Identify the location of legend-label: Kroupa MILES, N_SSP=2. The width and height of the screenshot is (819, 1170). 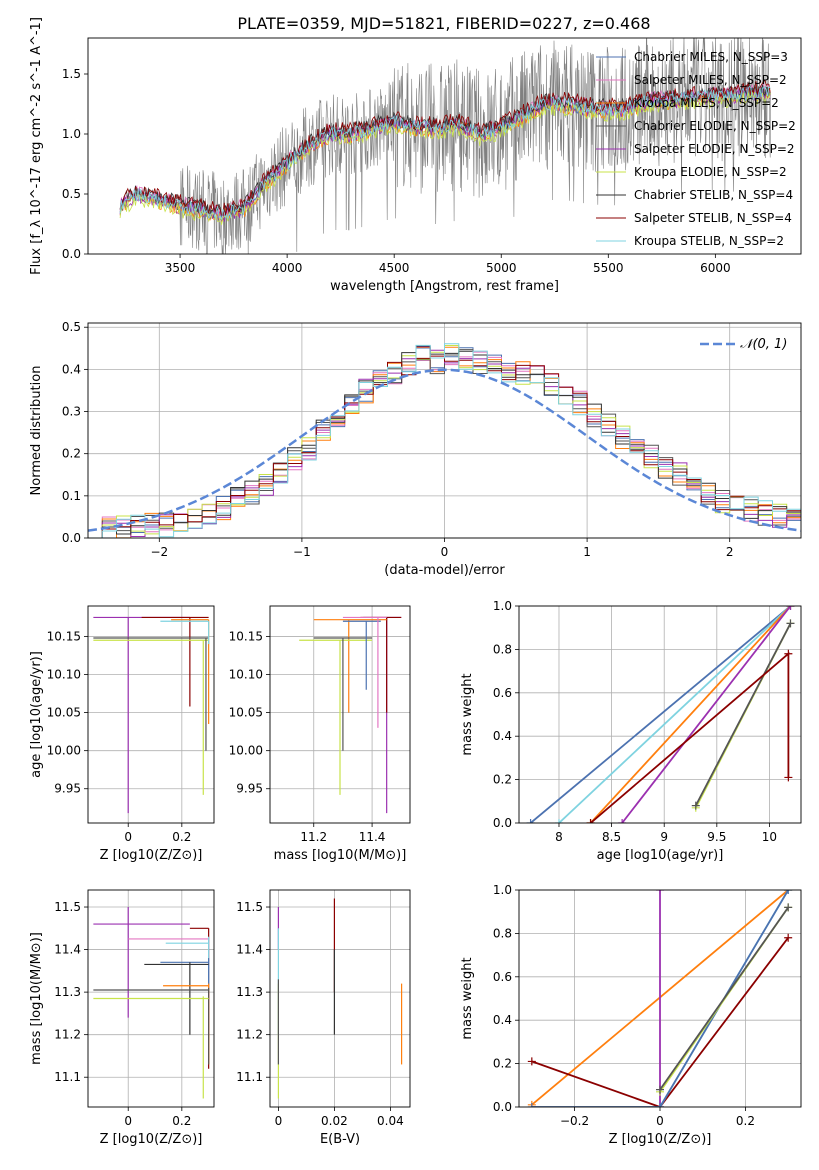
(706, 103).